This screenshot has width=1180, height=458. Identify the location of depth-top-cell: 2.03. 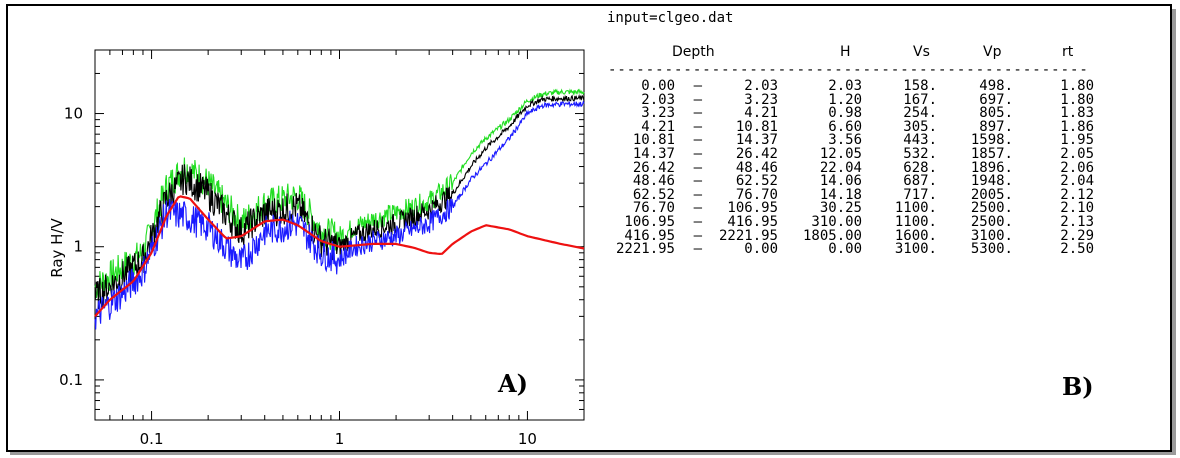
(658, 99).